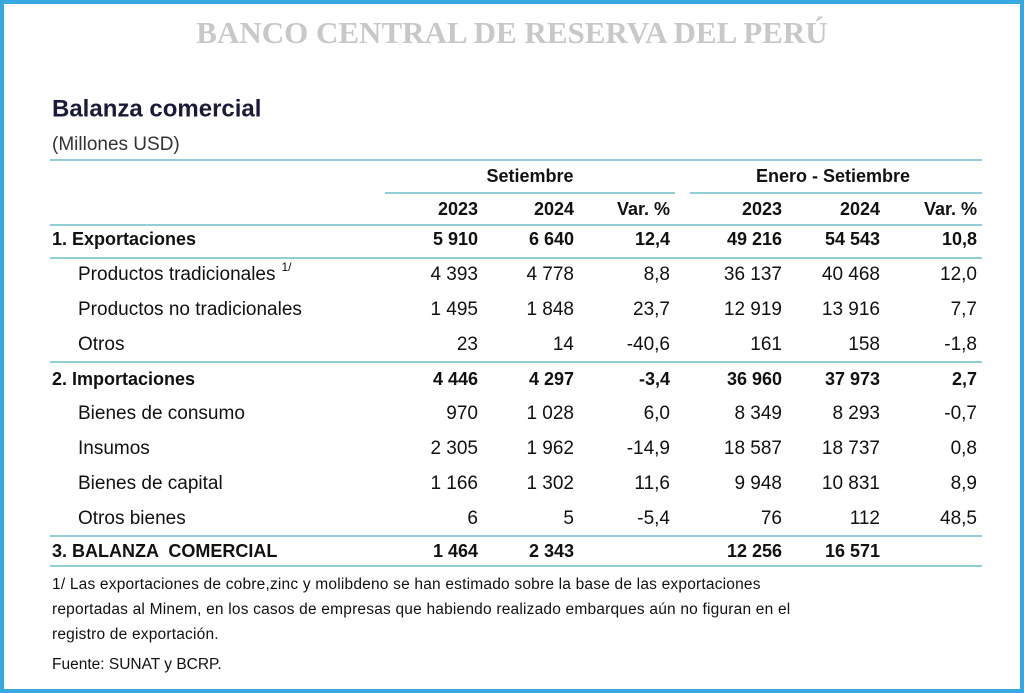 The height and width of the screenshot is (693, 1024). What do you see at coordinates (960, 344) in the screenshot?
I see `cell: -1,8` at bounding box center [960, 344].